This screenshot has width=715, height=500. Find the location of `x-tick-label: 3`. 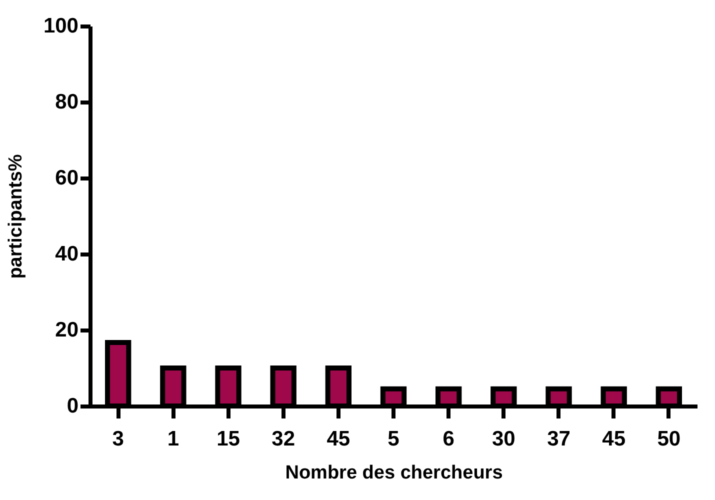

x-tick-label: 3 is located at coordinates (118, 439).